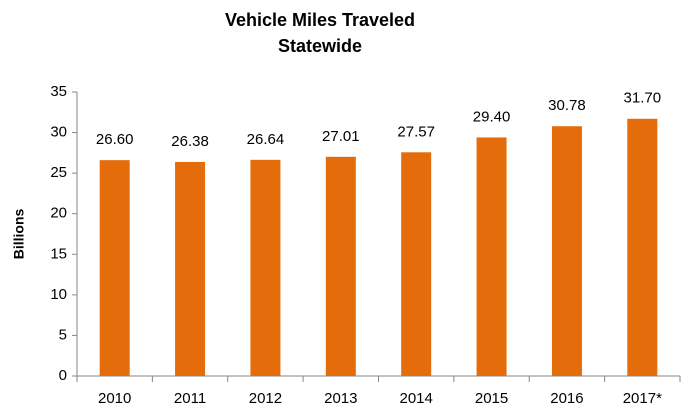  I want to click on x-tick-label: 2012, so click(265, 398).